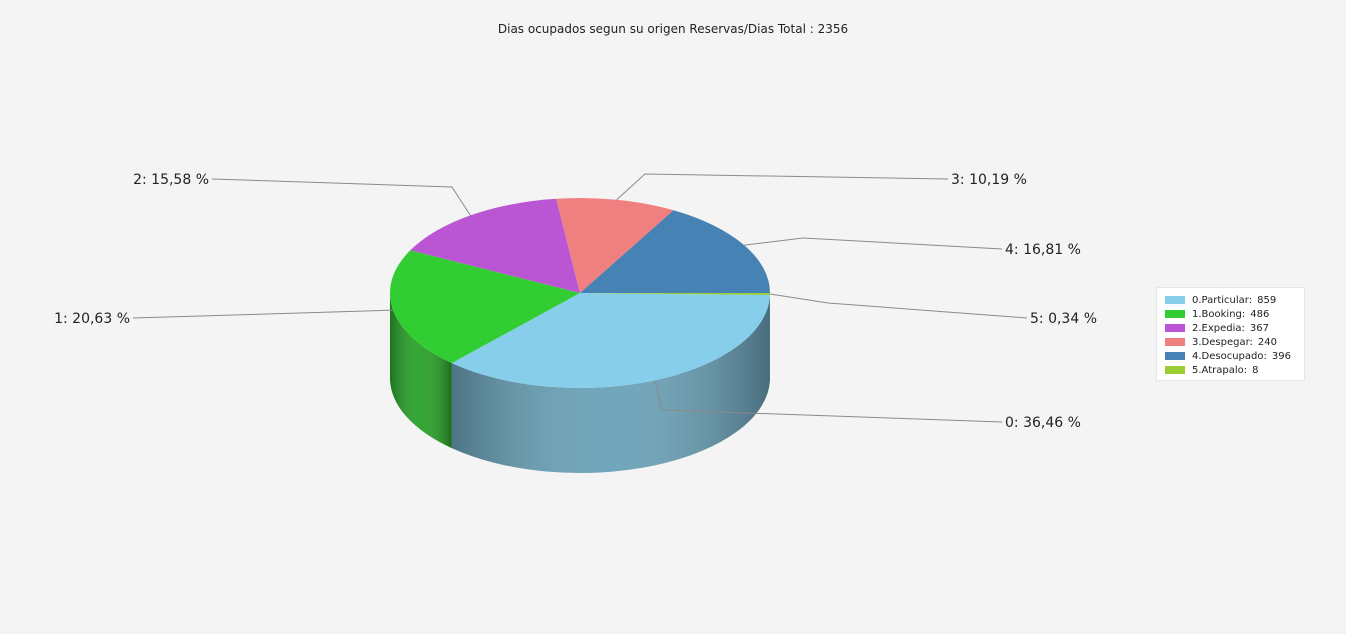 This screenshot has height=634, width=1346. I want to click on legend-label: 0.Particular:, so click(1222, 300).